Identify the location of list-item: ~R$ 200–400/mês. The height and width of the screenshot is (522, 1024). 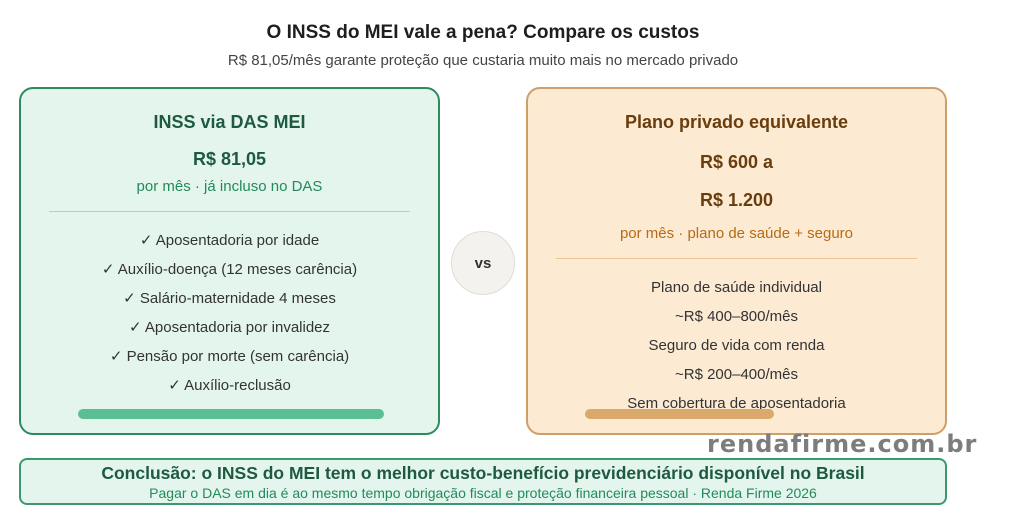
(736, 374).